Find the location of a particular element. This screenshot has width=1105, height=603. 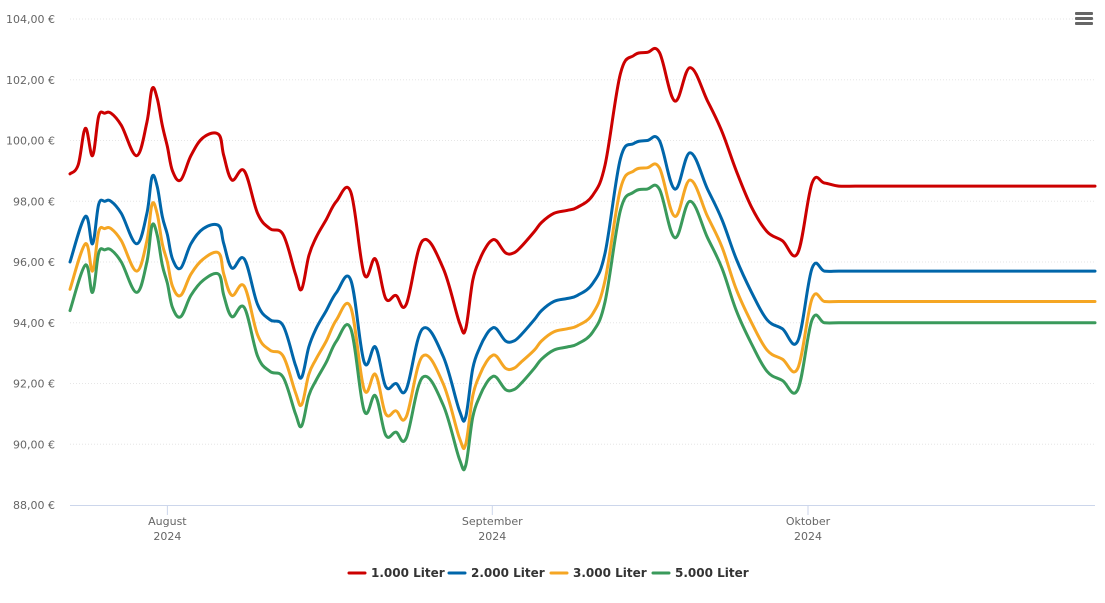

y-tick-label: 88,00 € is located at coordinates (34, 505).